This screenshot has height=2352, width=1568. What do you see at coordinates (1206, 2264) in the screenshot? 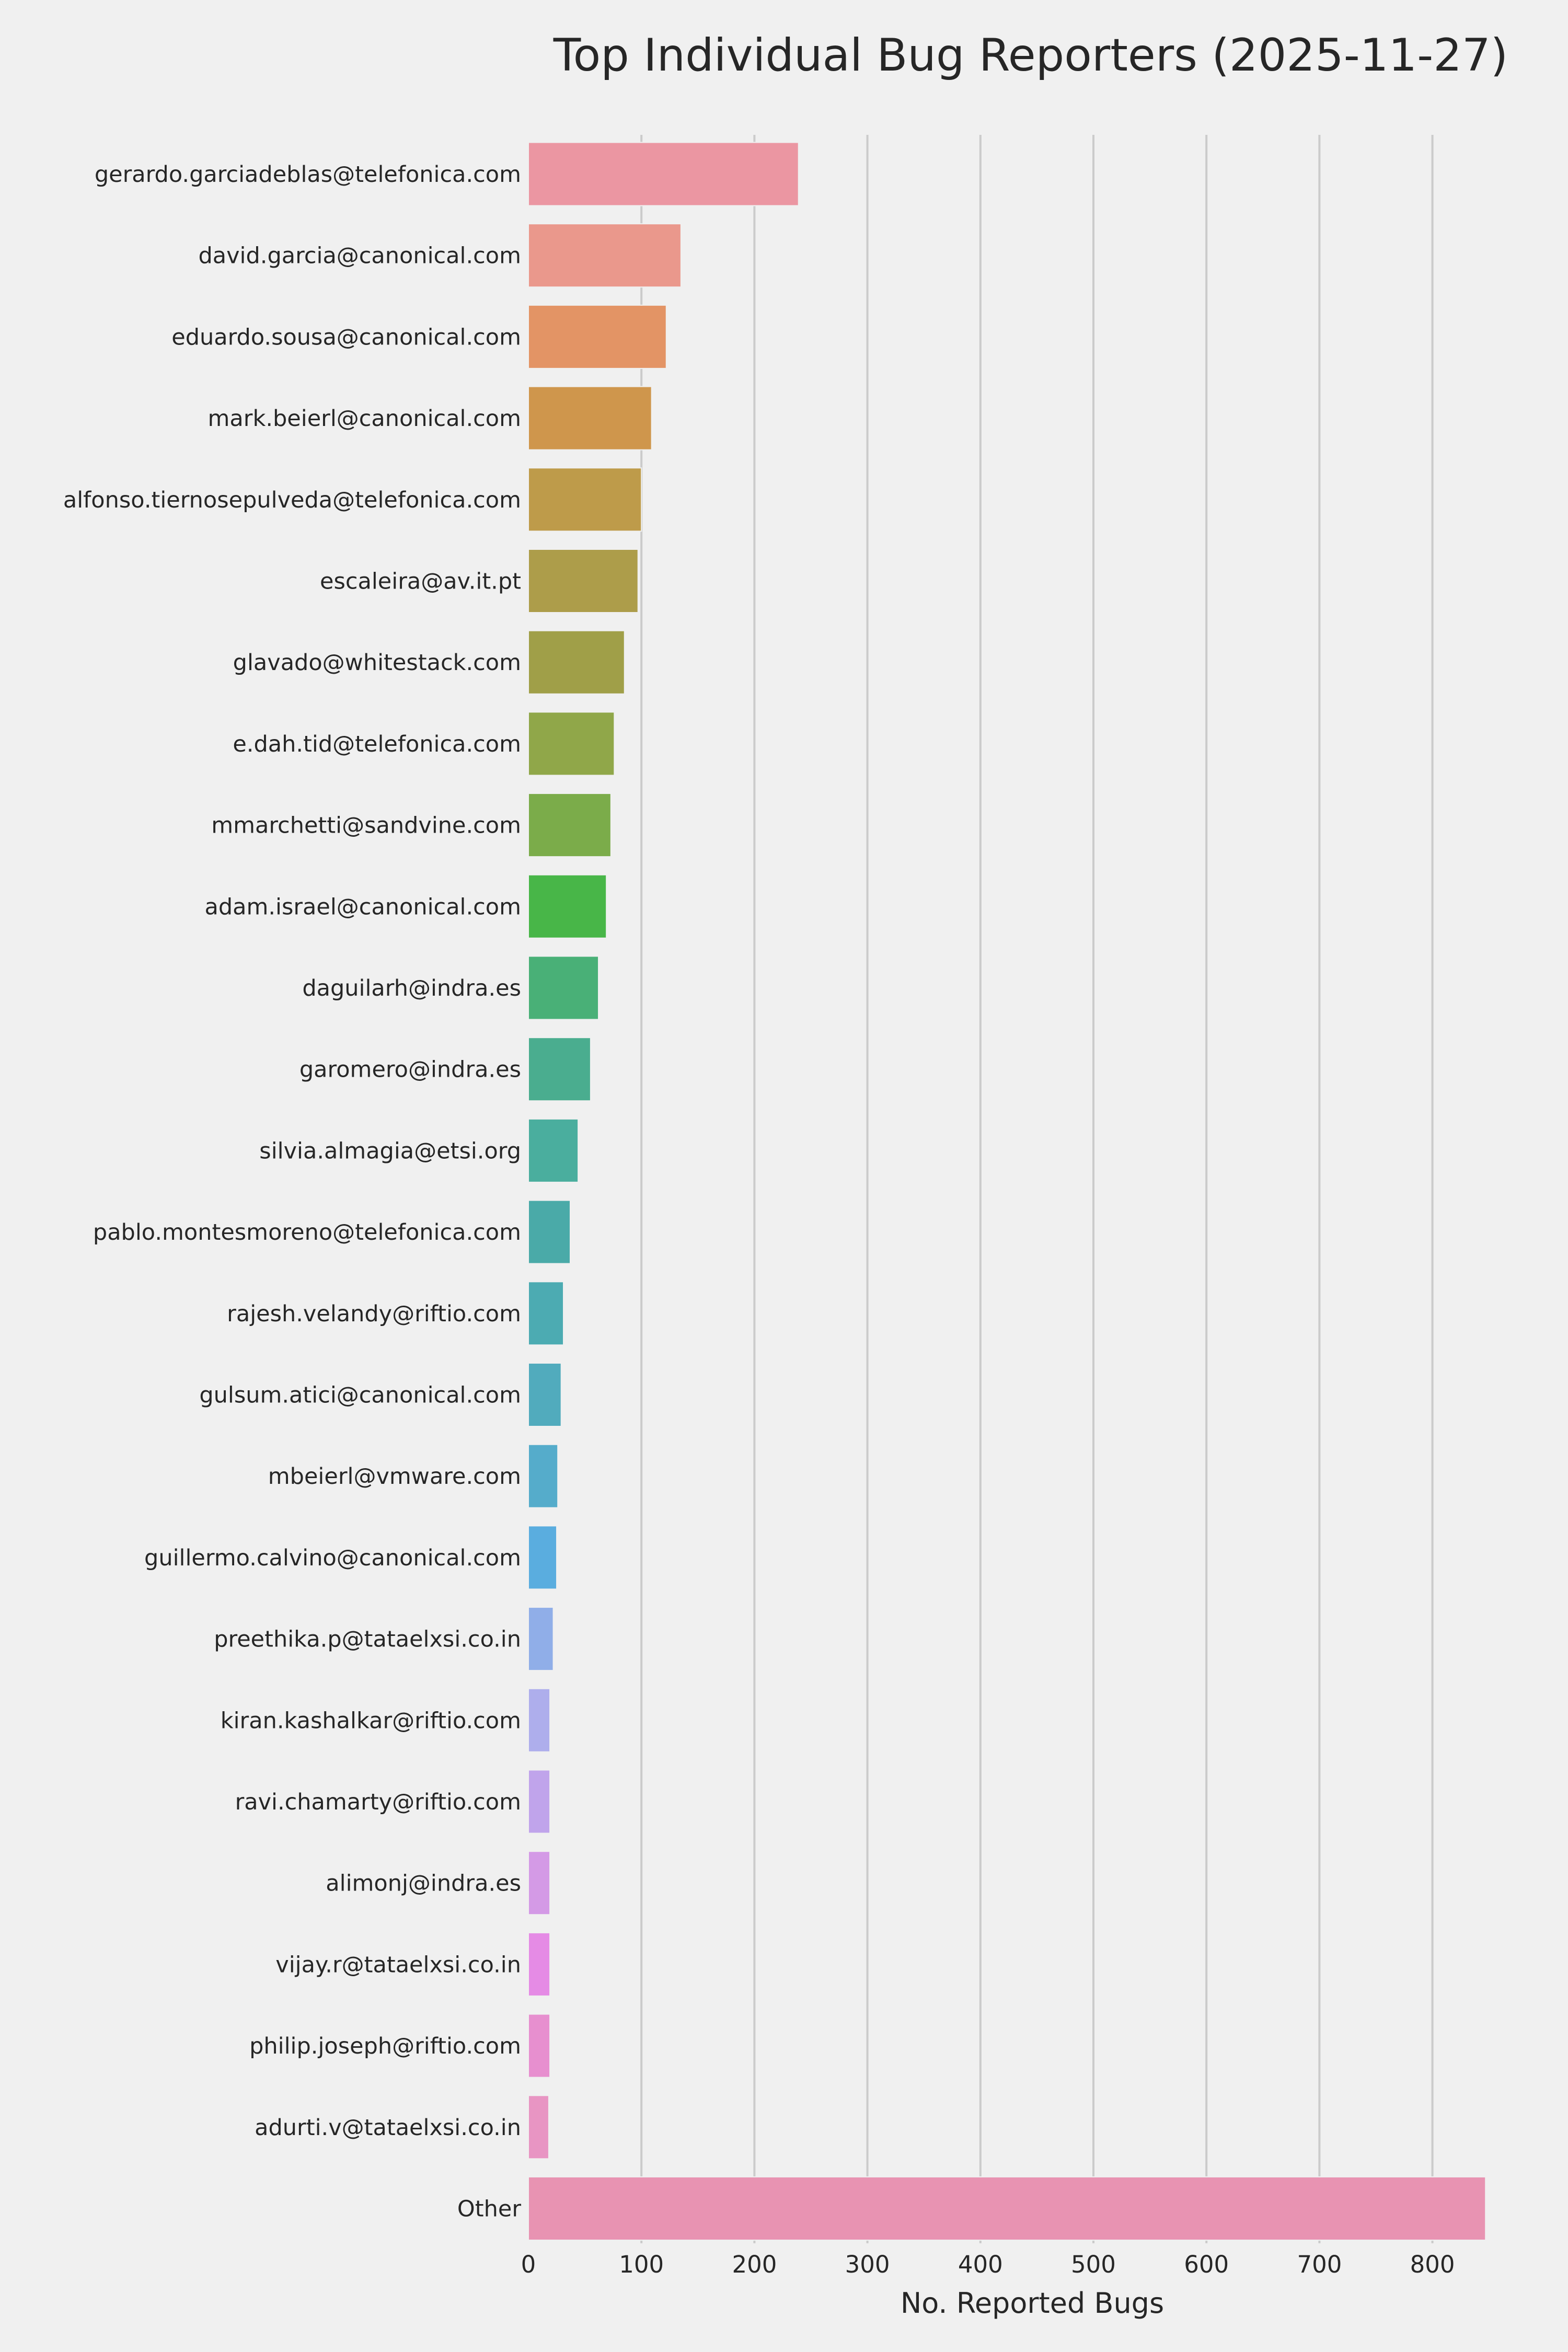
I see `x-tick-label: 600` at bounding box center [1206, 2264].